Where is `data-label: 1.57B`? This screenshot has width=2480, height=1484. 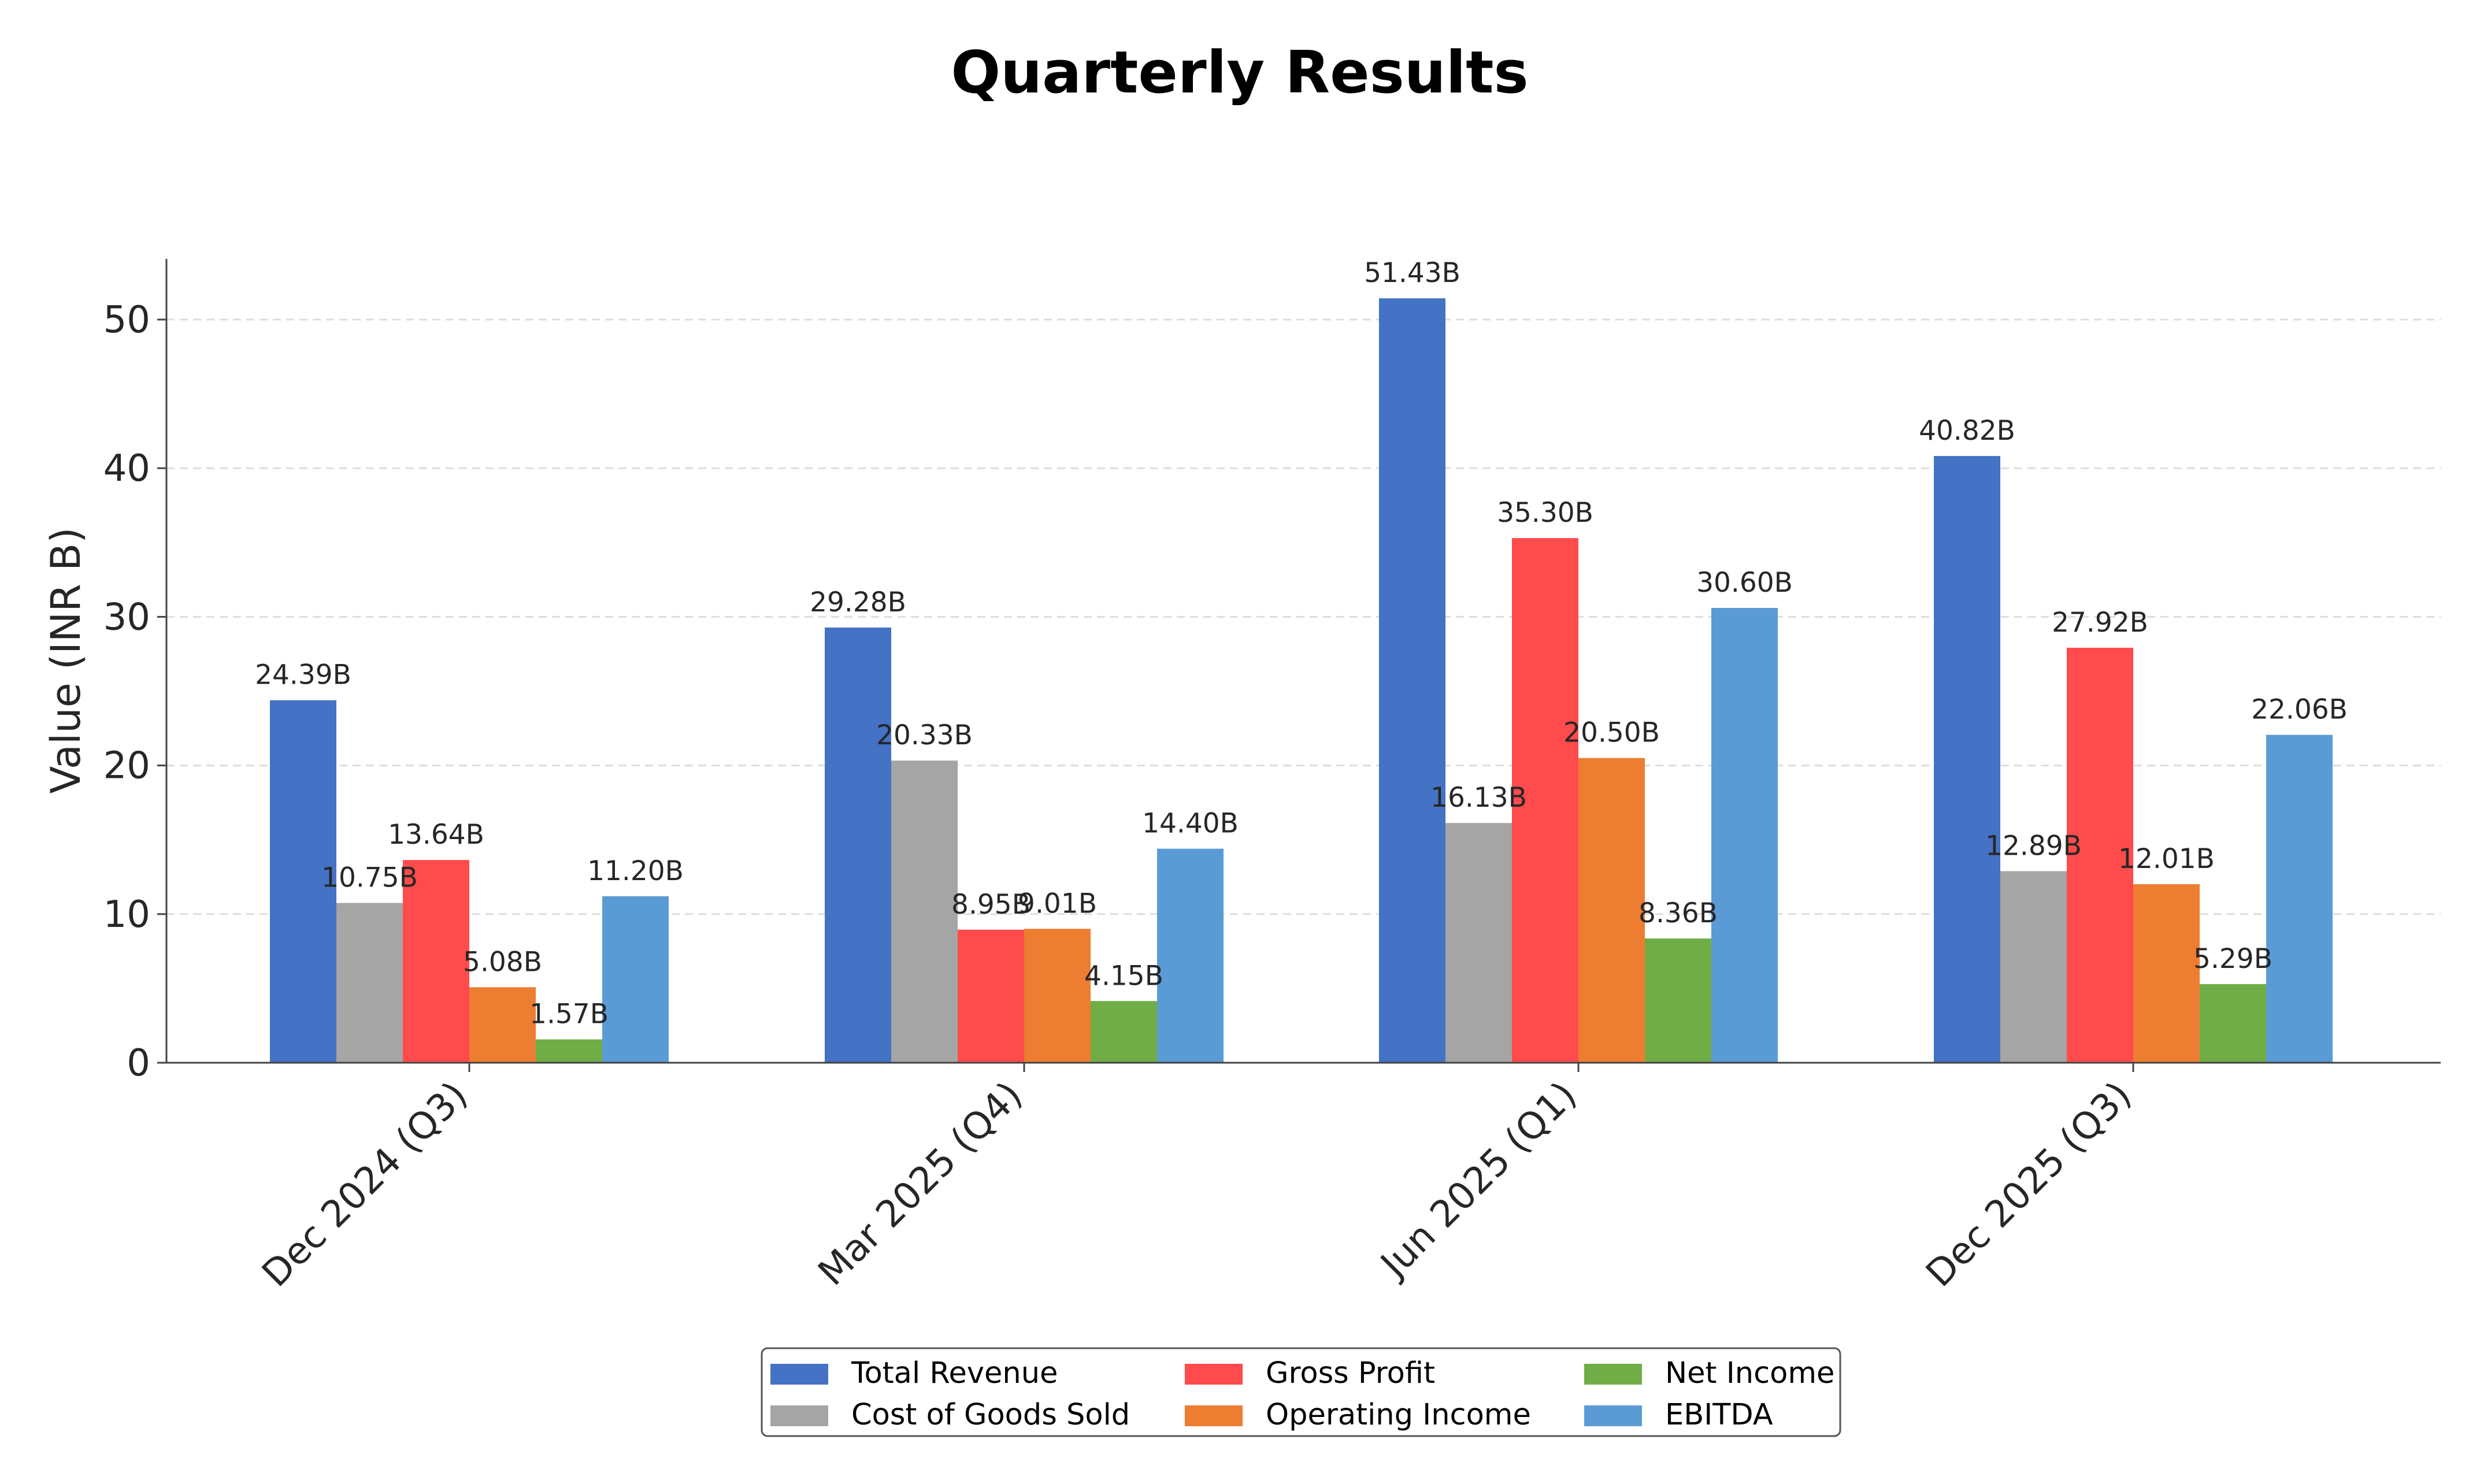 data-label: 1.57B is located at coordinates (569, 1014).